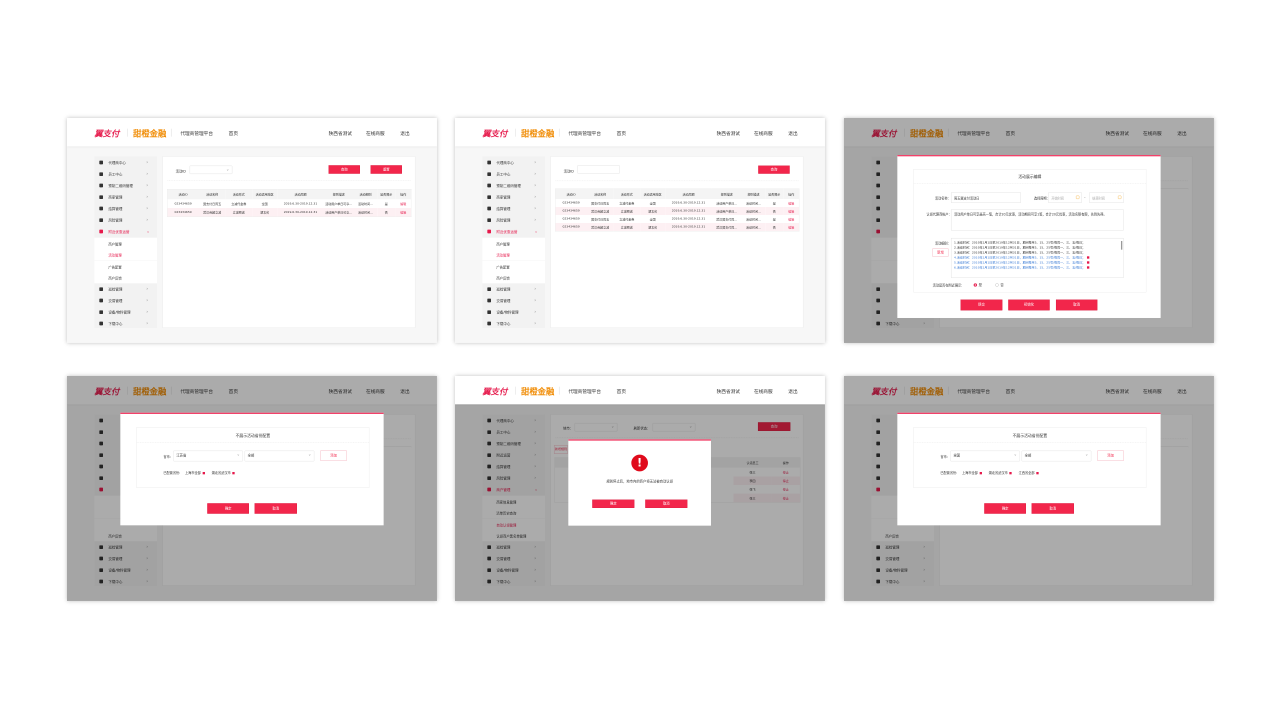 The width and height of the screenshot is (1280, 720). I want to click on end-date-input: 结束时间, so click(1106, 197).